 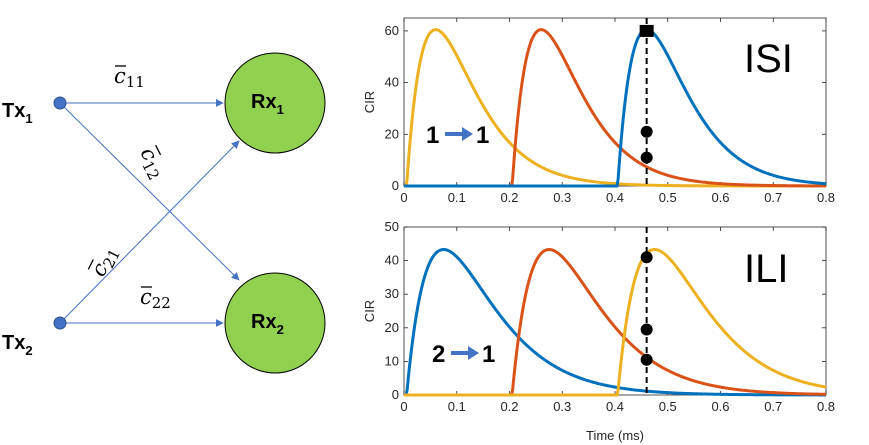 What do you see at coordinates (392, 360) in the screenshot?
I see `ili-ytick-label: 10` at bounding box center [392, 360].